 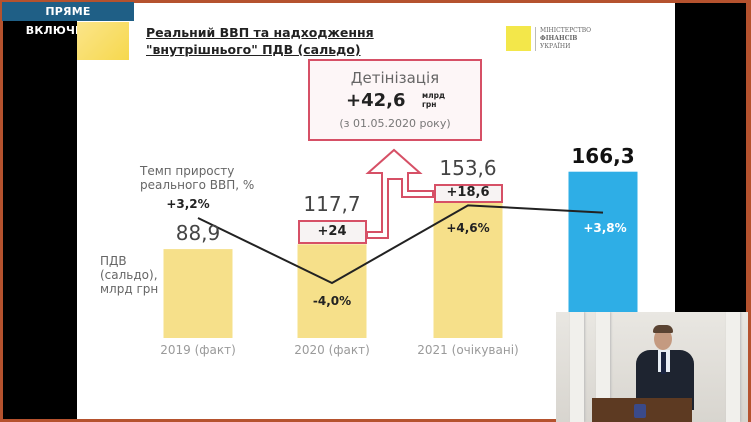 I want to click on increment-box: +24, so click(x=332, y=232).